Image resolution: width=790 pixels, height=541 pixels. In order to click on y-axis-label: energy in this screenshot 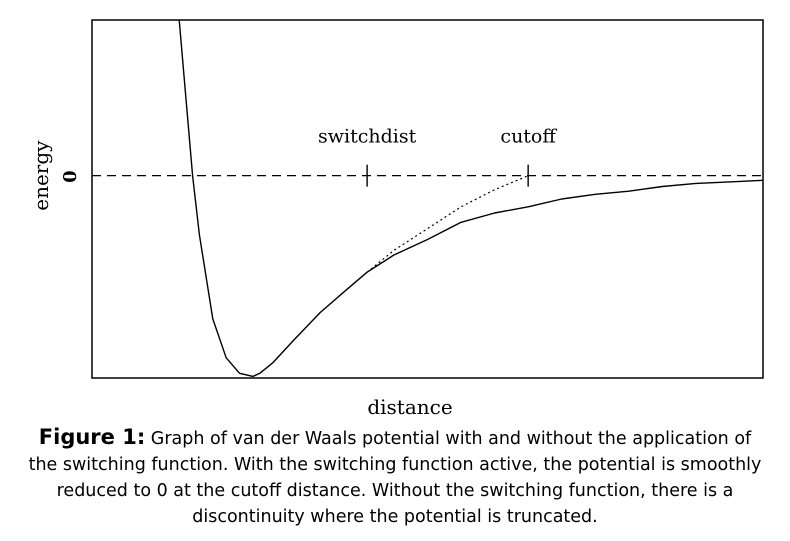, I will do `click(41, 175)`.